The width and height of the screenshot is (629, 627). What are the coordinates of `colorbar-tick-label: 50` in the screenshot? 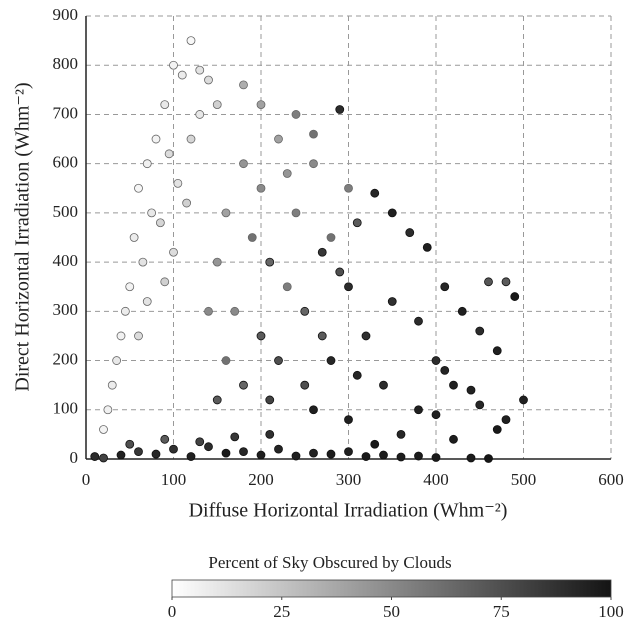 It's located at (391, 611).